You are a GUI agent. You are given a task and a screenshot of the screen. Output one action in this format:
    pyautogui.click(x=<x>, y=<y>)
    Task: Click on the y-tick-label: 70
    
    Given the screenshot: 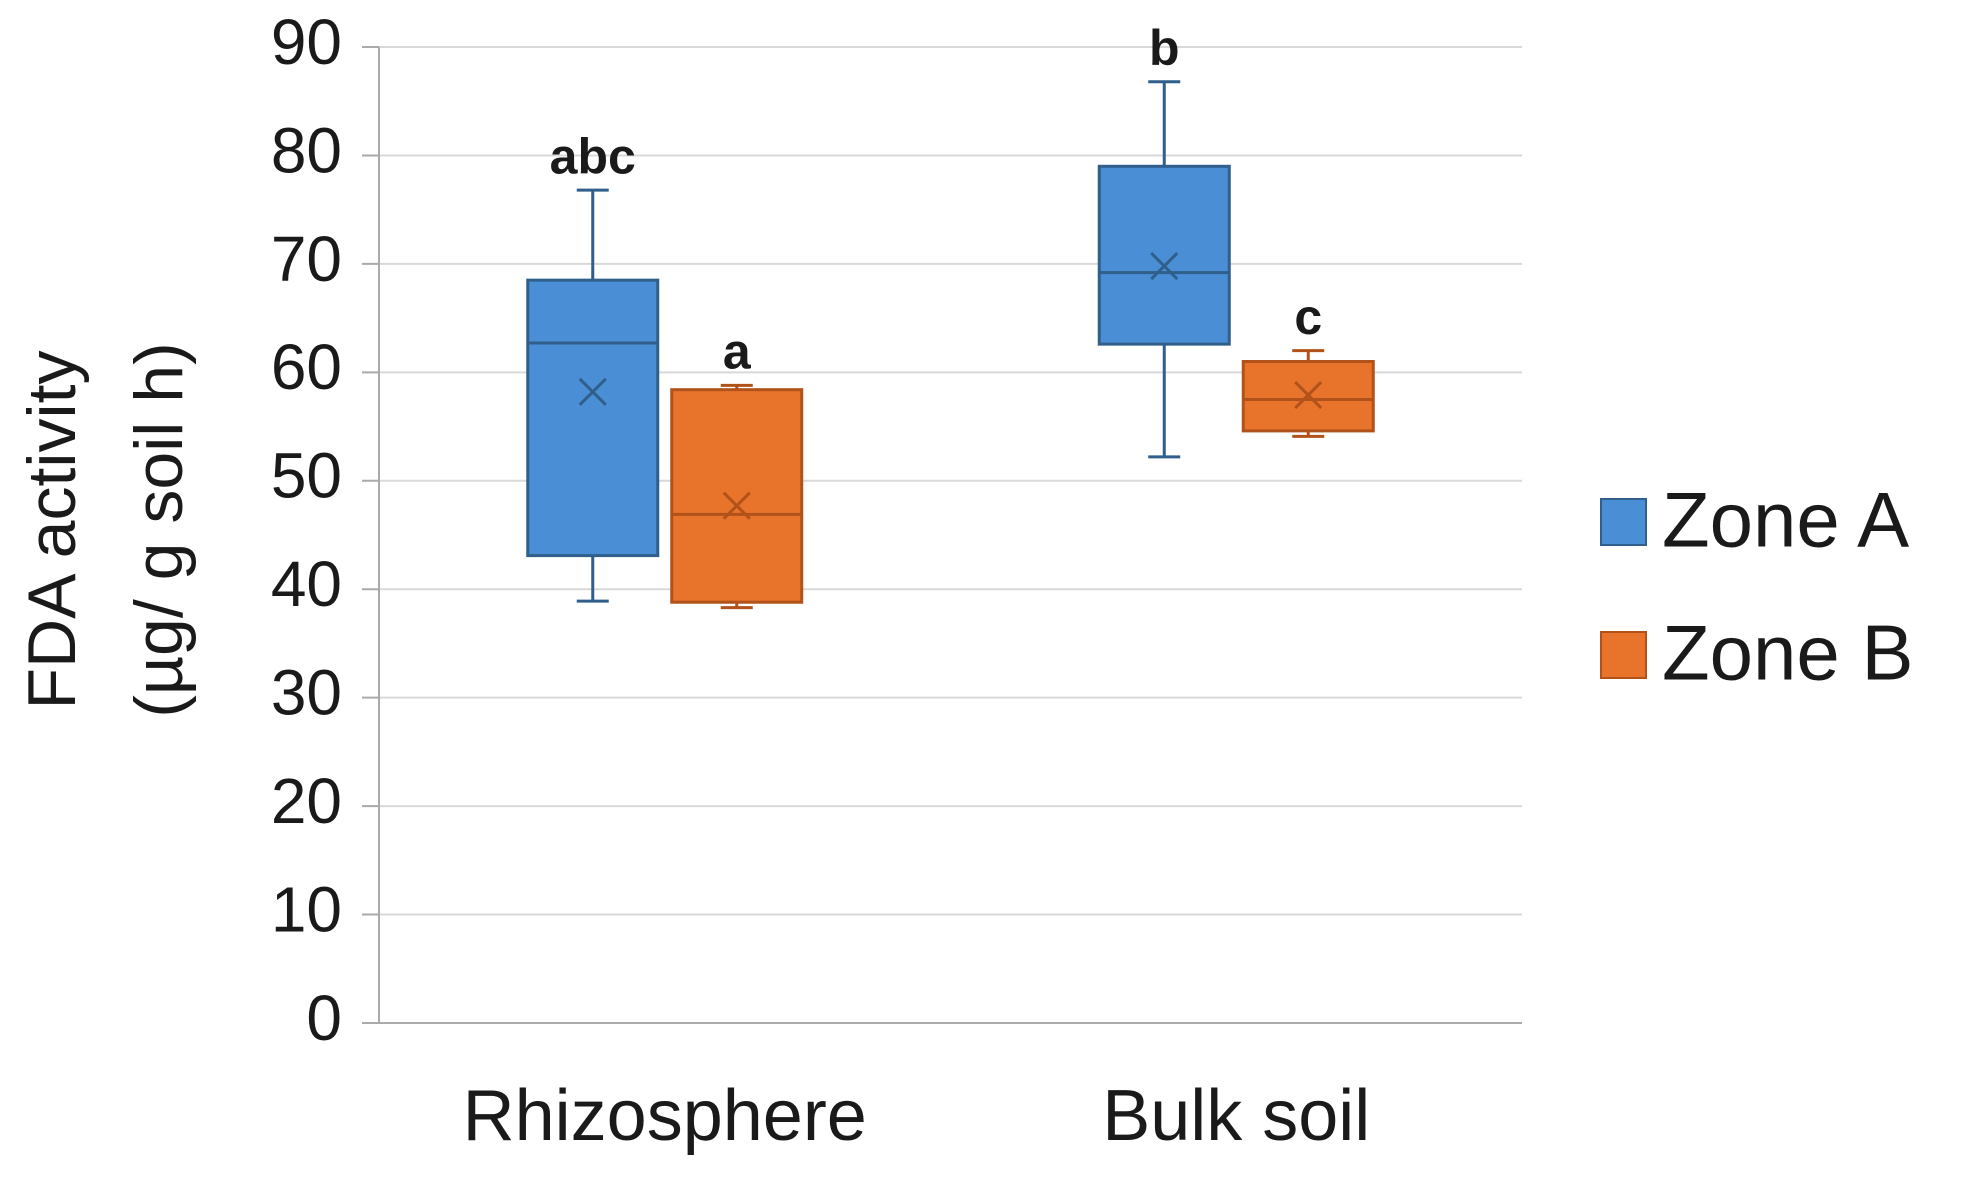 What is the action you would take?
    pyautogui.click(x=306, y=259)
    